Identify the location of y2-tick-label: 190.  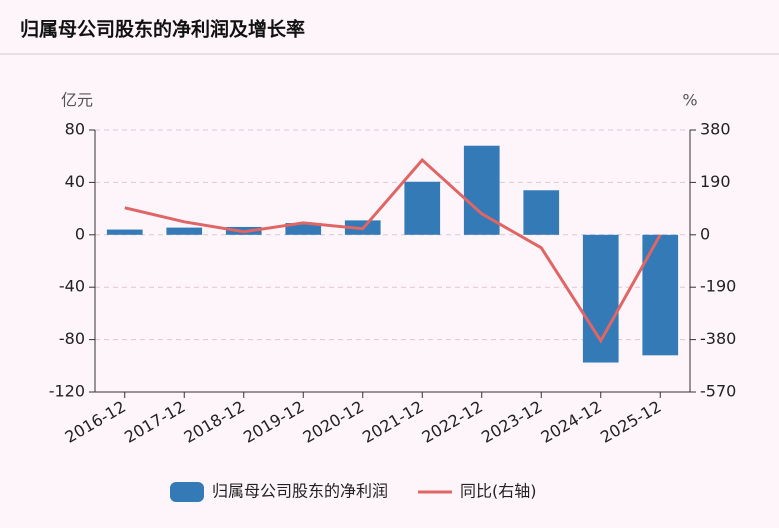
(715, 181).